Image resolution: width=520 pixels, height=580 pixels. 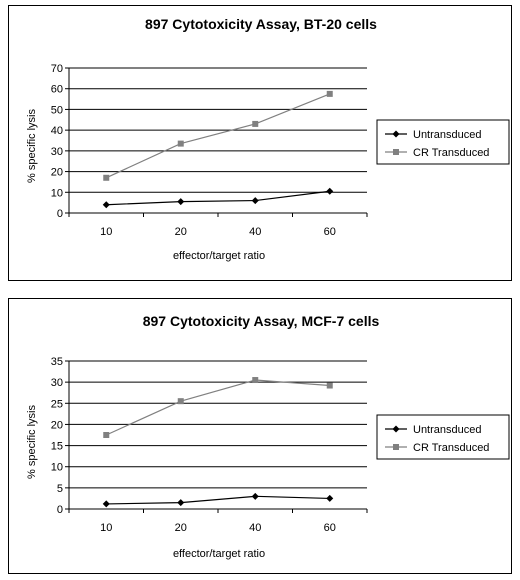 What do you see at coordinates (57, 404) in the screenshot?
I see `y-tick-label: 25` at bounding box center [57, 404].